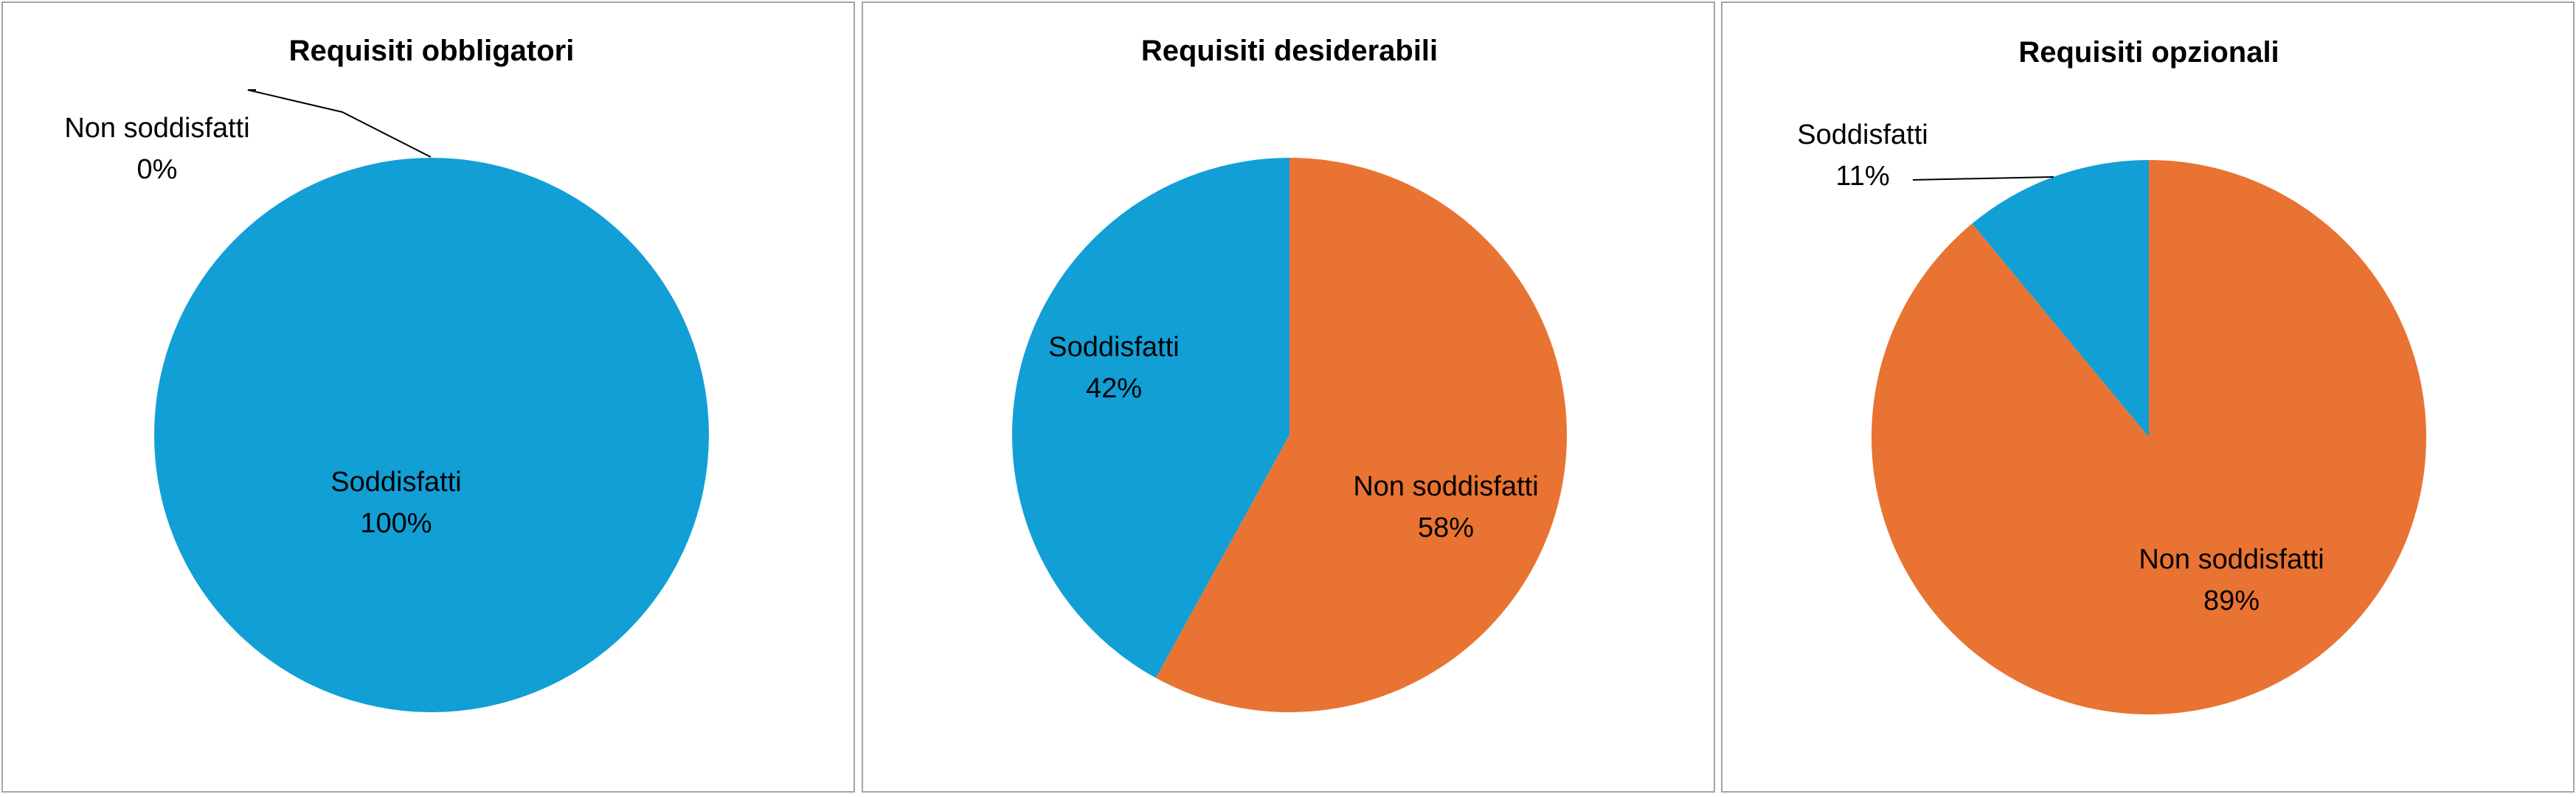 Image resolution: width=2576 pixels, height=797 pixels. Describe the element at coordinates (432, 51) in the screenshot. I see `chart-title: Requisiti obbligatori` at that location.